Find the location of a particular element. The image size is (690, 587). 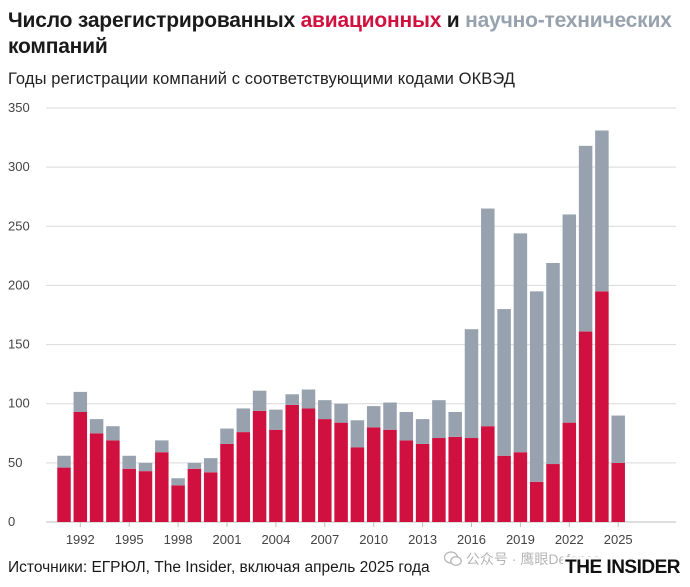

bar-scitech-1996 is located at coordinates (145, 467).